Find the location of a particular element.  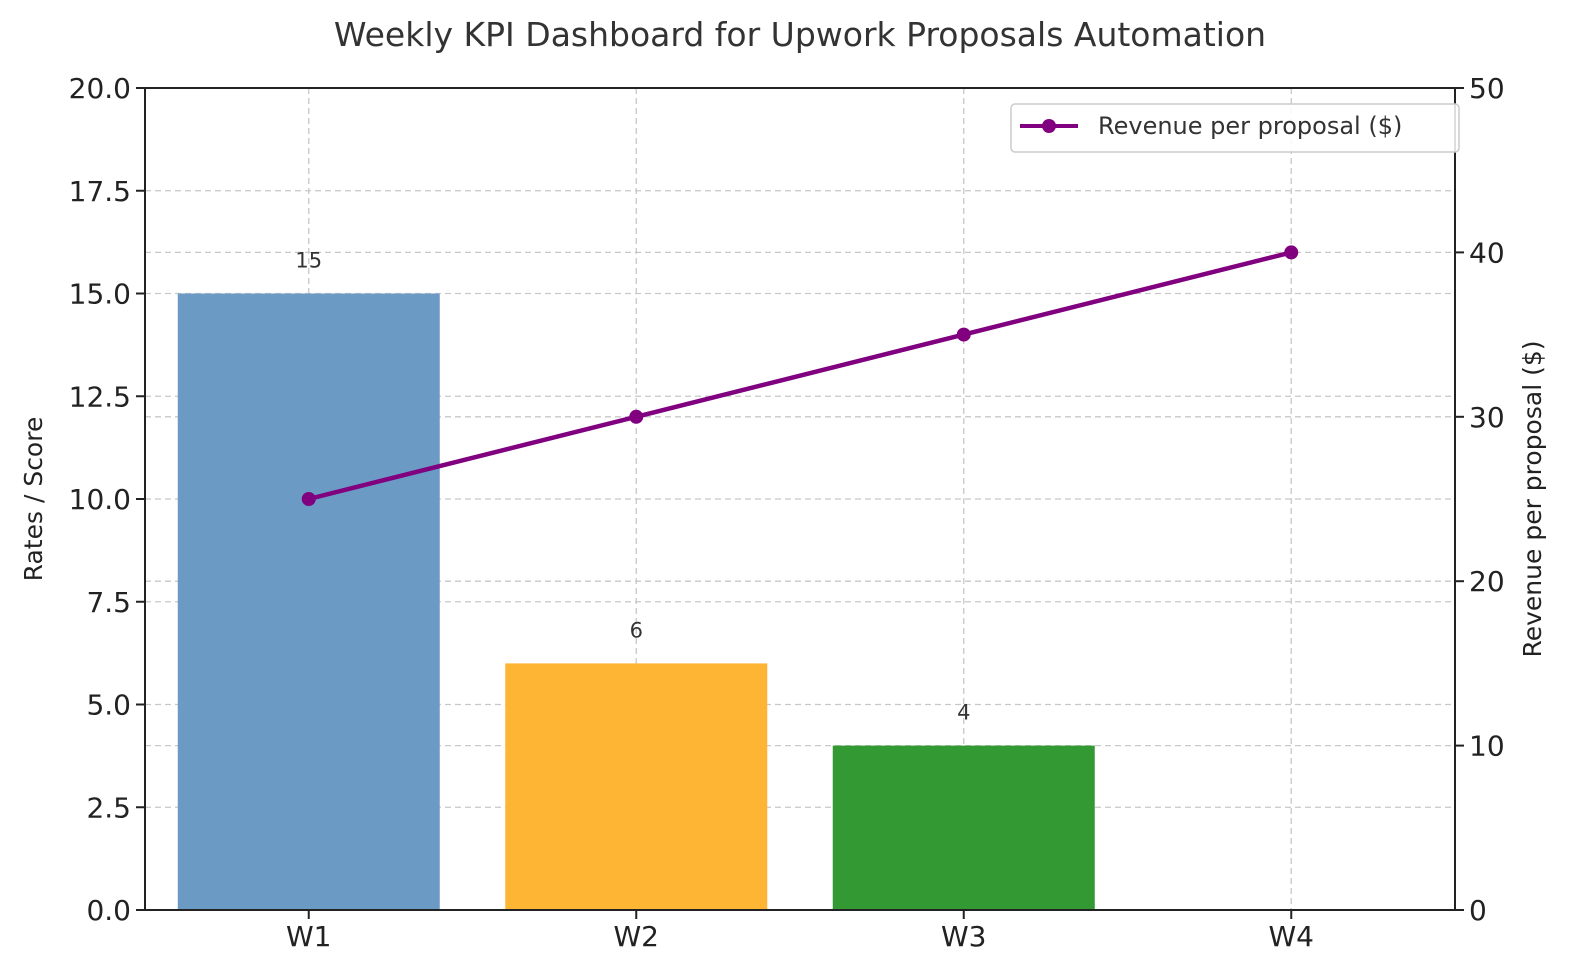

legend-box is located at coordinates (1235, 128).